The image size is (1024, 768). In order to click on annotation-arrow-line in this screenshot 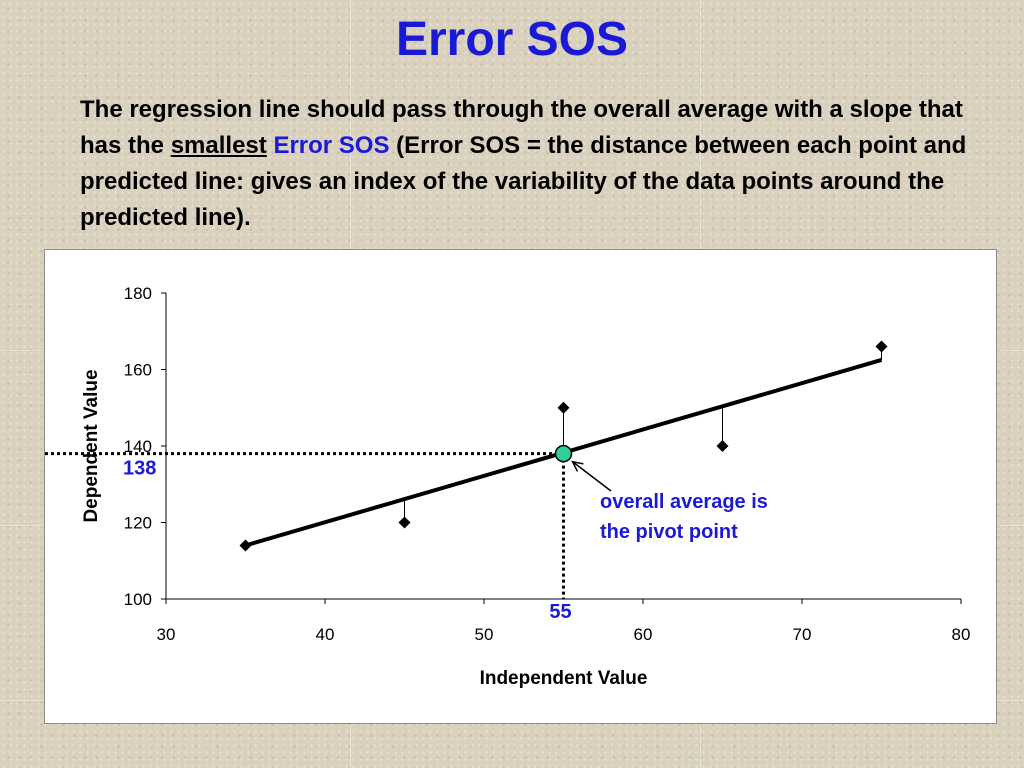, I will do `click(592, 476)`.